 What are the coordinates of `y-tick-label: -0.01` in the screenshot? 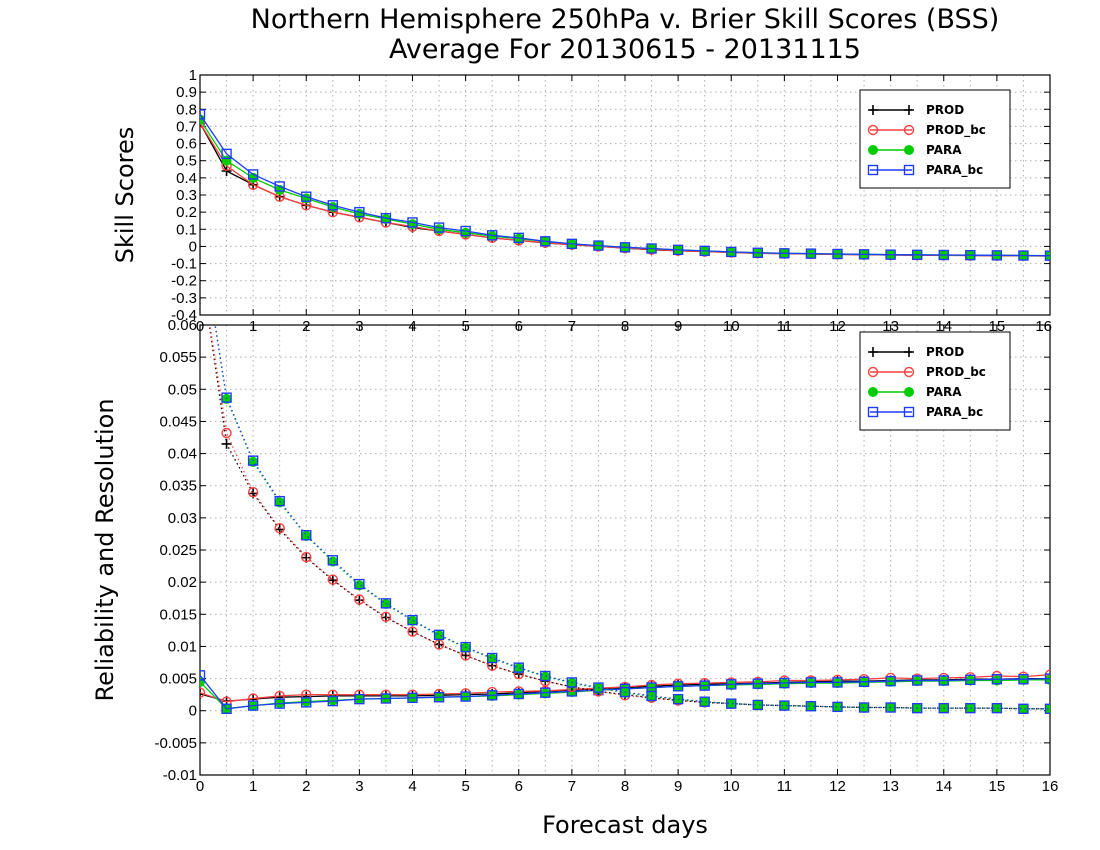 It's located at (180, 775).